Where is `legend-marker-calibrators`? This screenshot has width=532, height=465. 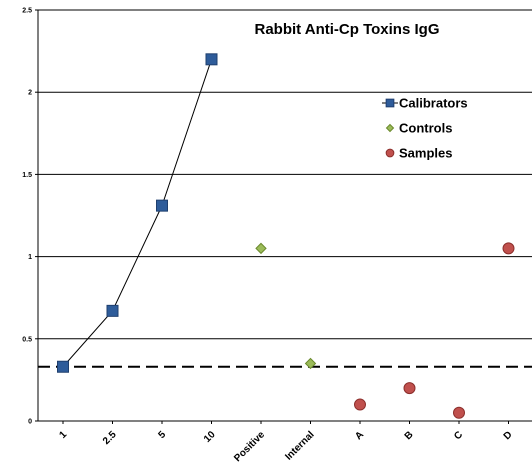 legend-marker-calibrators is located at coordinates (390, 103).